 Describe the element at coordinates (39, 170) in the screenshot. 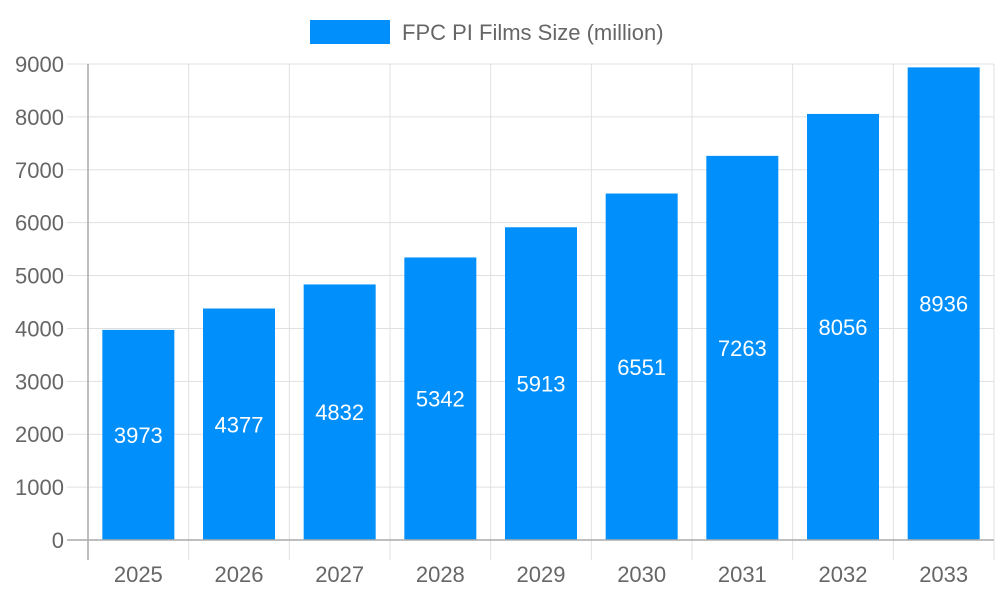

I see `y-tick-label: 7000` at that location.